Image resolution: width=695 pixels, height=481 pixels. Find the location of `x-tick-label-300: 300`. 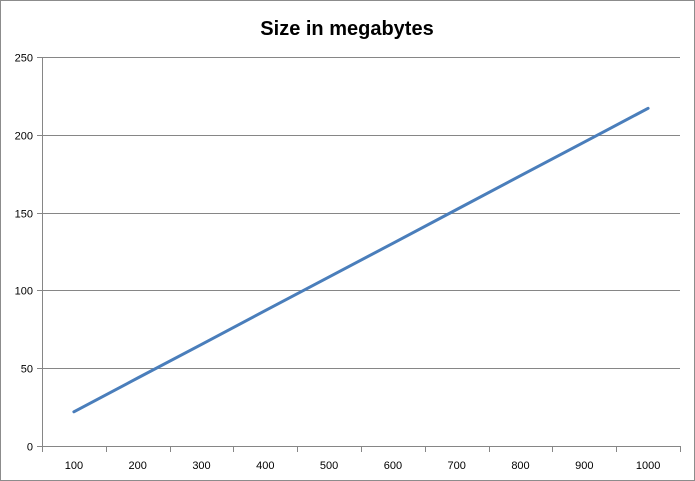

x-tick-label-300: 300 is located at coordinates (201, 466).